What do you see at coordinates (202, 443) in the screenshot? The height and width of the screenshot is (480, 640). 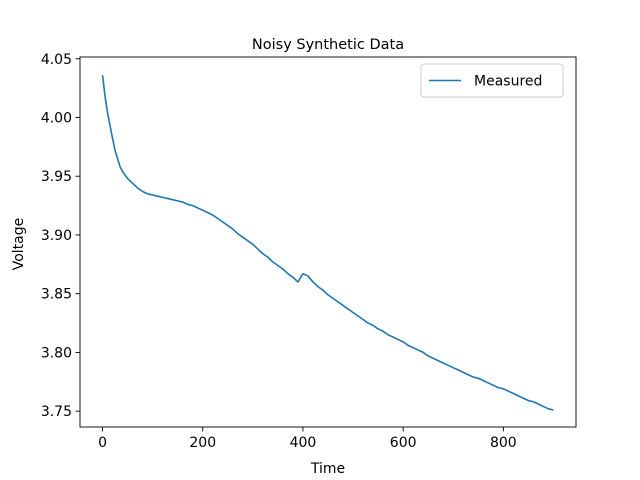 I see `x-tick-label: 200` at bounding box center [202, 443].